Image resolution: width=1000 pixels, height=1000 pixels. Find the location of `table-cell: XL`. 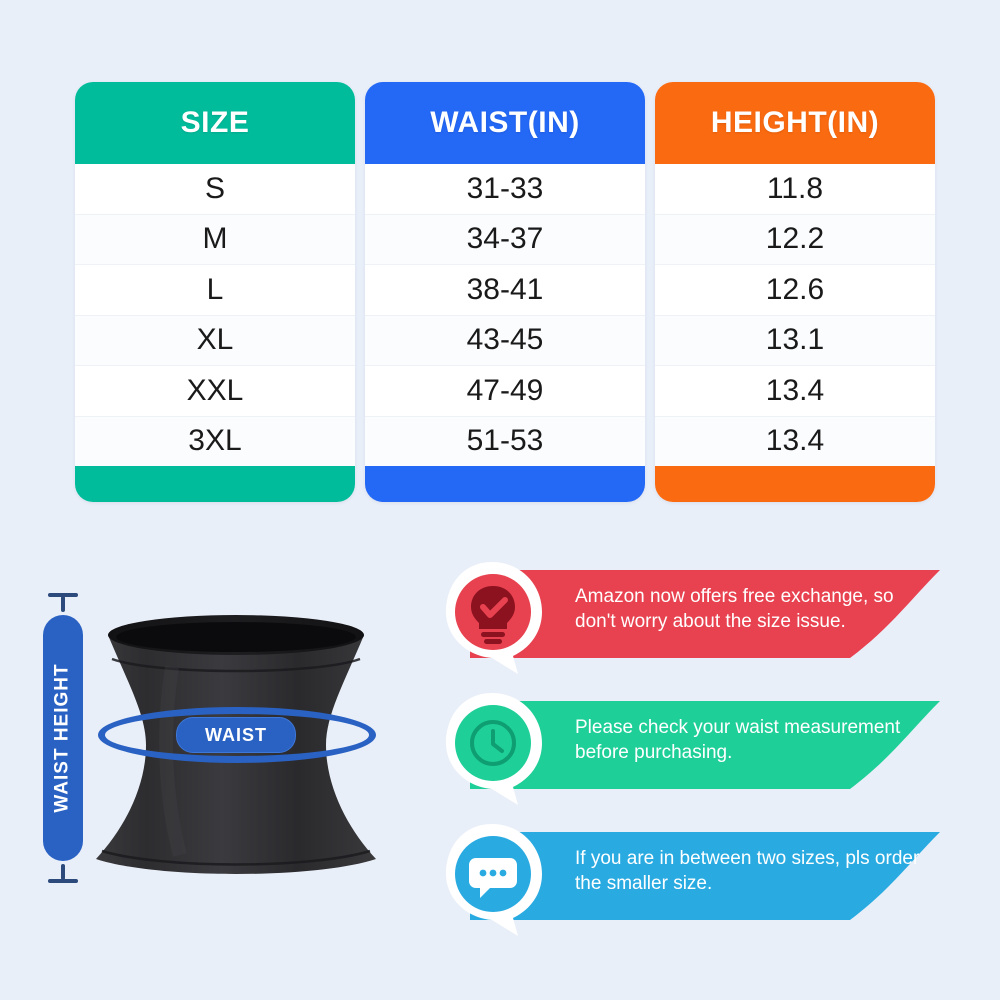

table-cell: XL is located at coordinates (215, 340).